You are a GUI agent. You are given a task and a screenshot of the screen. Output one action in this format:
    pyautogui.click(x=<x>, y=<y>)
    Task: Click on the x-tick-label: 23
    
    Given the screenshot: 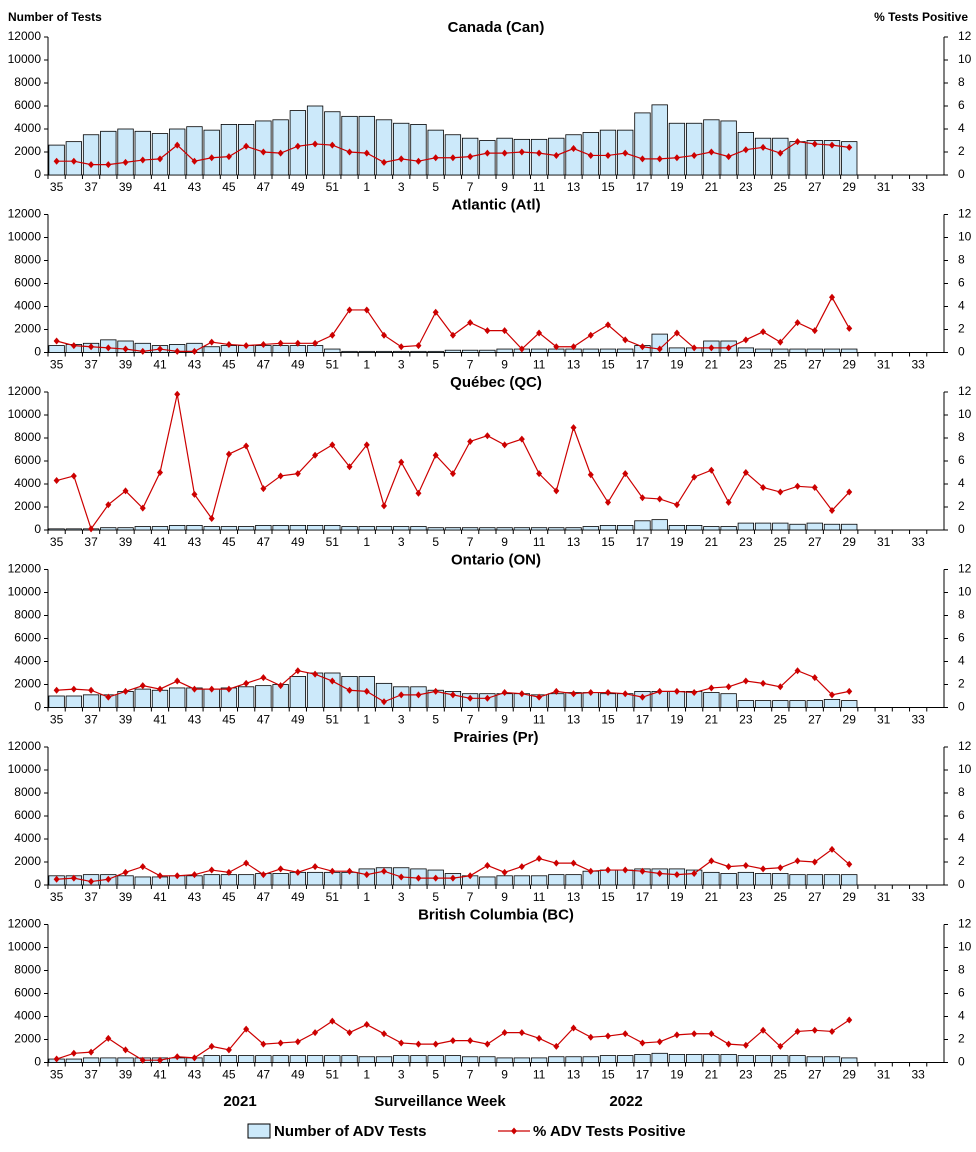 What is the action you would take?
    pyautogui.click(x=746, y=897)
    